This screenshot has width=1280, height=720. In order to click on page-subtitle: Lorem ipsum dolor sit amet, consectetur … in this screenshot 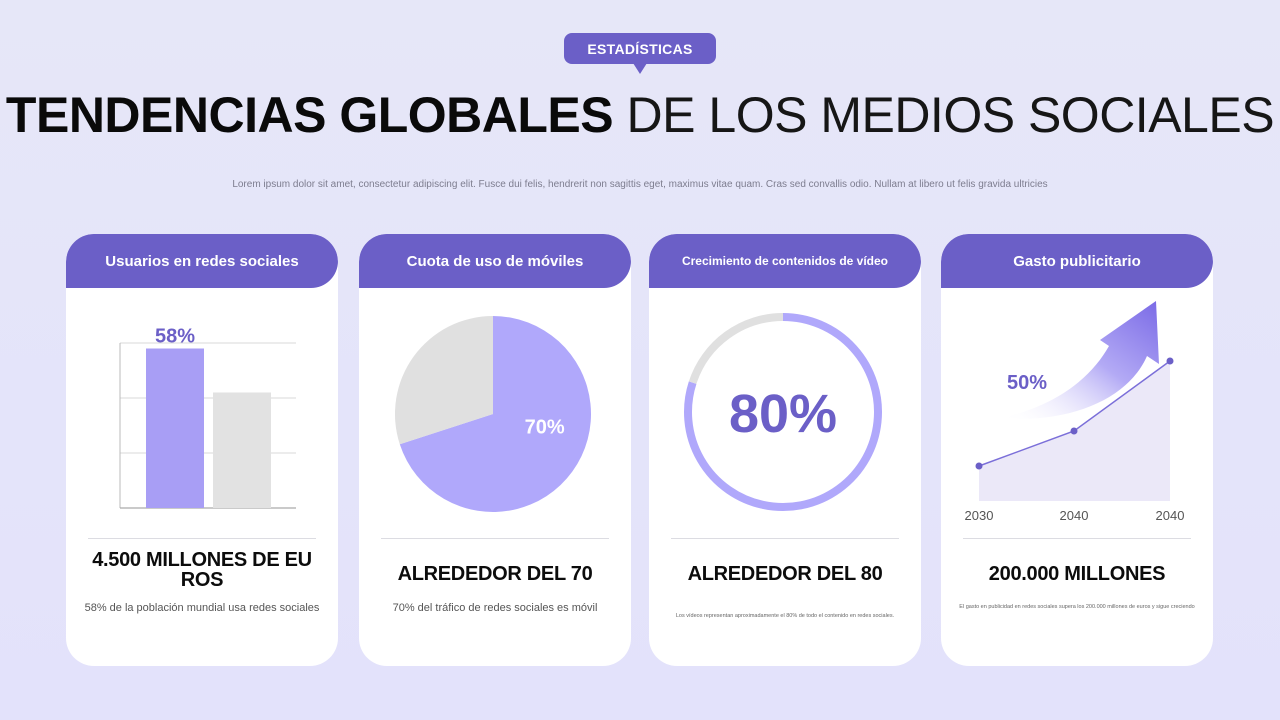, I will do `click(640, 184)`.